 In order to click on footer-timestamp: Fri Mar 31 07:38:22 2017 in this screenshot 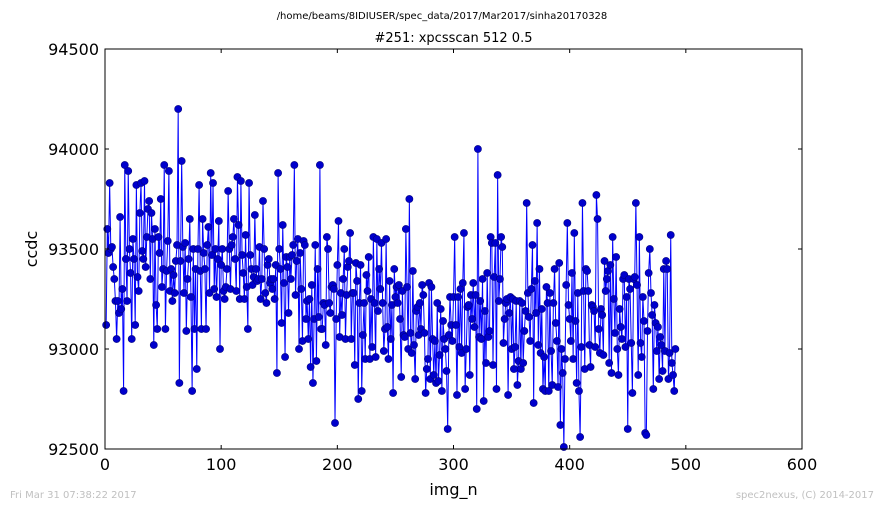, I will do `click(73, 495)`.